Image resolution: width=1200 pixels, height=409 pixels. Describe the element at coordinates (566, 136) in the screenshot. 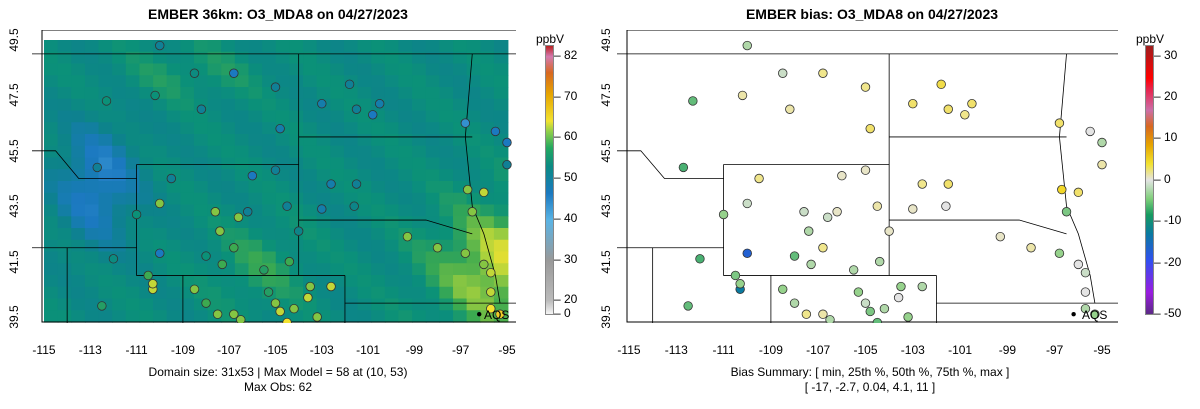

I see `colorbar-tick-label: – 60` at that location.